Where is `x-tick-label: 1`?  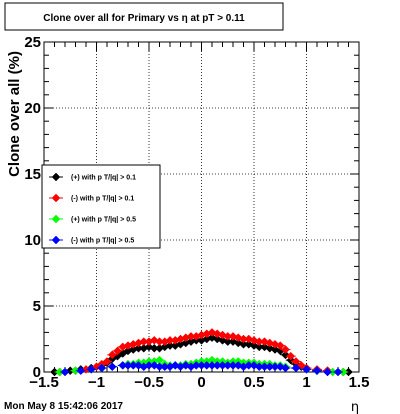 x-tick-label: 1 is located at coordinates (306, 382).